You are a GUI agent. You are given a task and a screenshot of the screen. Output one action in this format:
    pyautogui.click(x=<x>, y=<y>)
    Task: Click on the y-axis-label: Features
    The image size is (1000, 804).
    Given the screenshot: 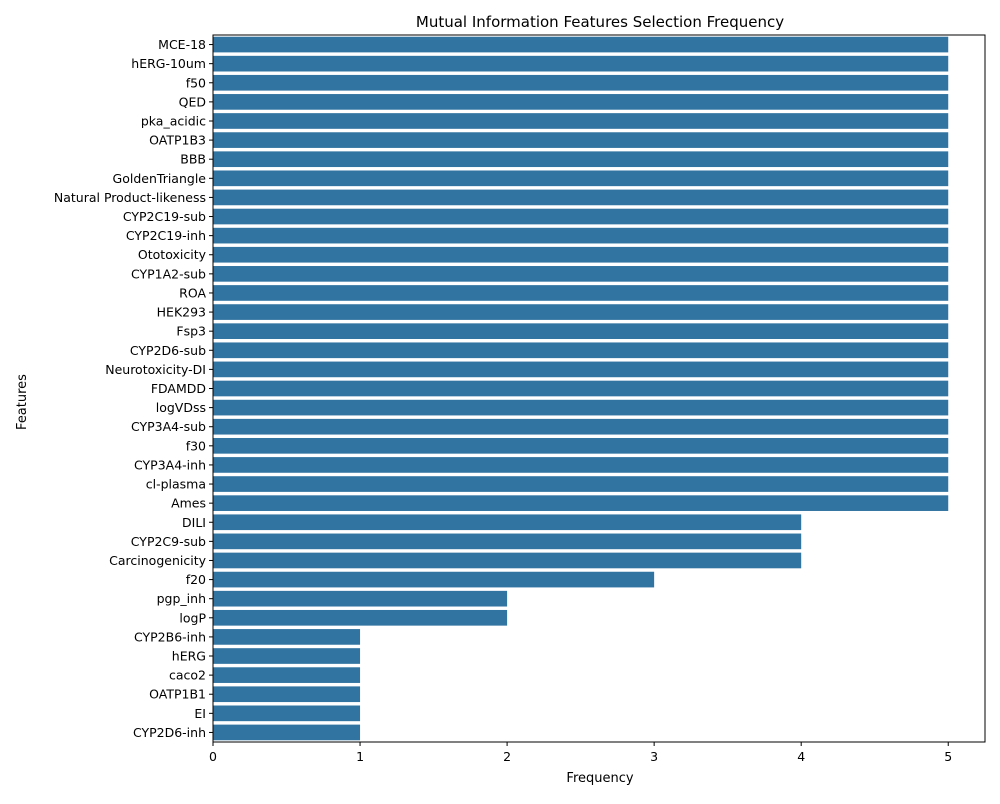 What is the action you would take?
    pyautogui.click(x=22, y=402)
    